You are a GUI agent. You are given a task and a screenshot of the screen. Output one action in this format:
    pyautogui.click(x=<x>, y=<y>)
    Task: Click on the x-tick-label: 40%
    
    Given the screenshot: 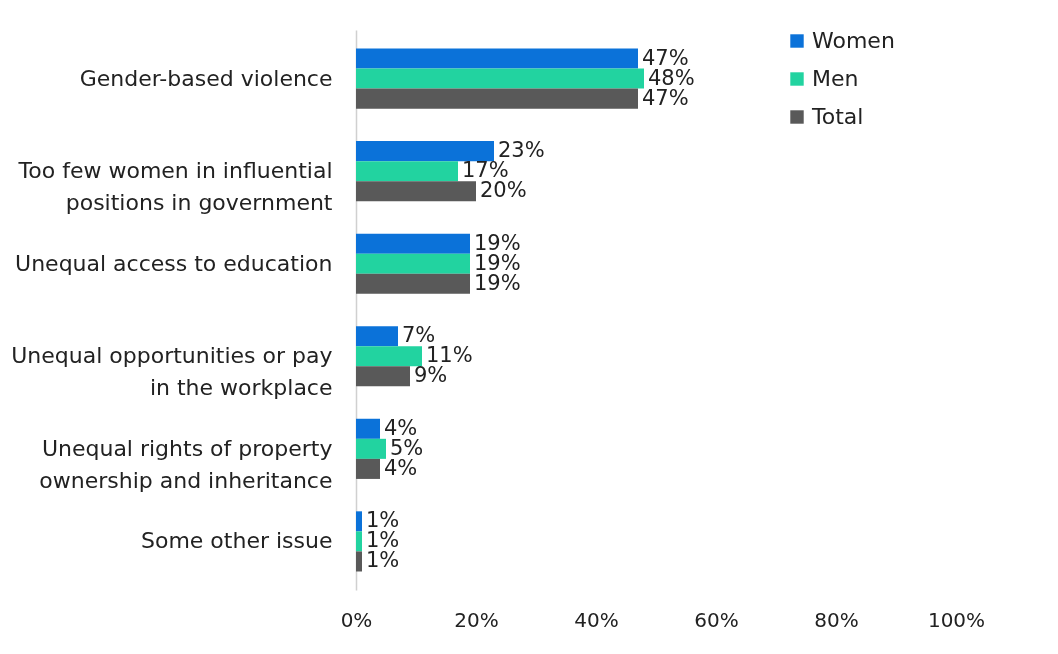 What is the action you would take?
    pyautogui.click(x=596, y=619)
    